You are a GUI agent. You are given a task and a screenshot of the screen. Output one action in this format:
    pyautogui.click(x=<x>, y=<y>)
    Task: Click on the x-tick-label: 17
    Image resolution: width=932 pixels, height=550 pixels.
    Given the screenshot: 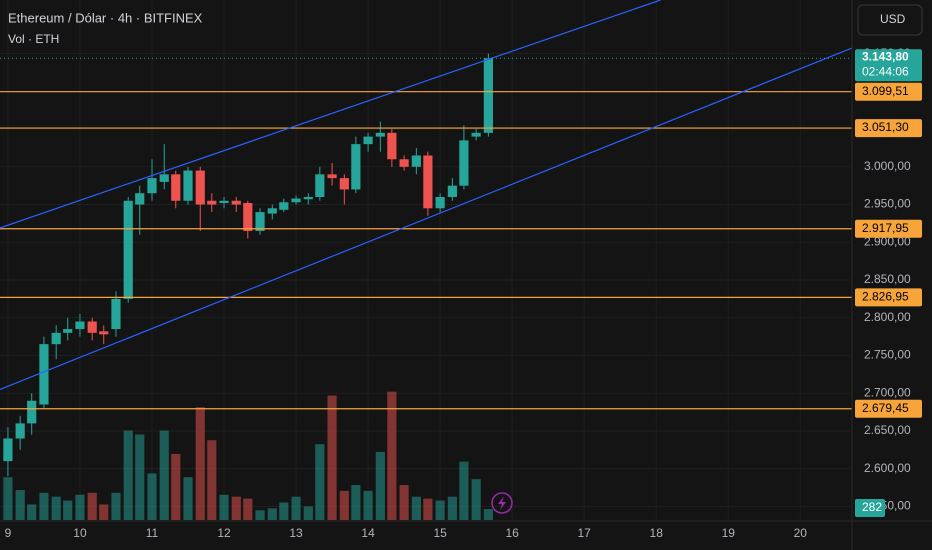 What is the action you would take?
    pyautogui.click(x=585, y=533)
    